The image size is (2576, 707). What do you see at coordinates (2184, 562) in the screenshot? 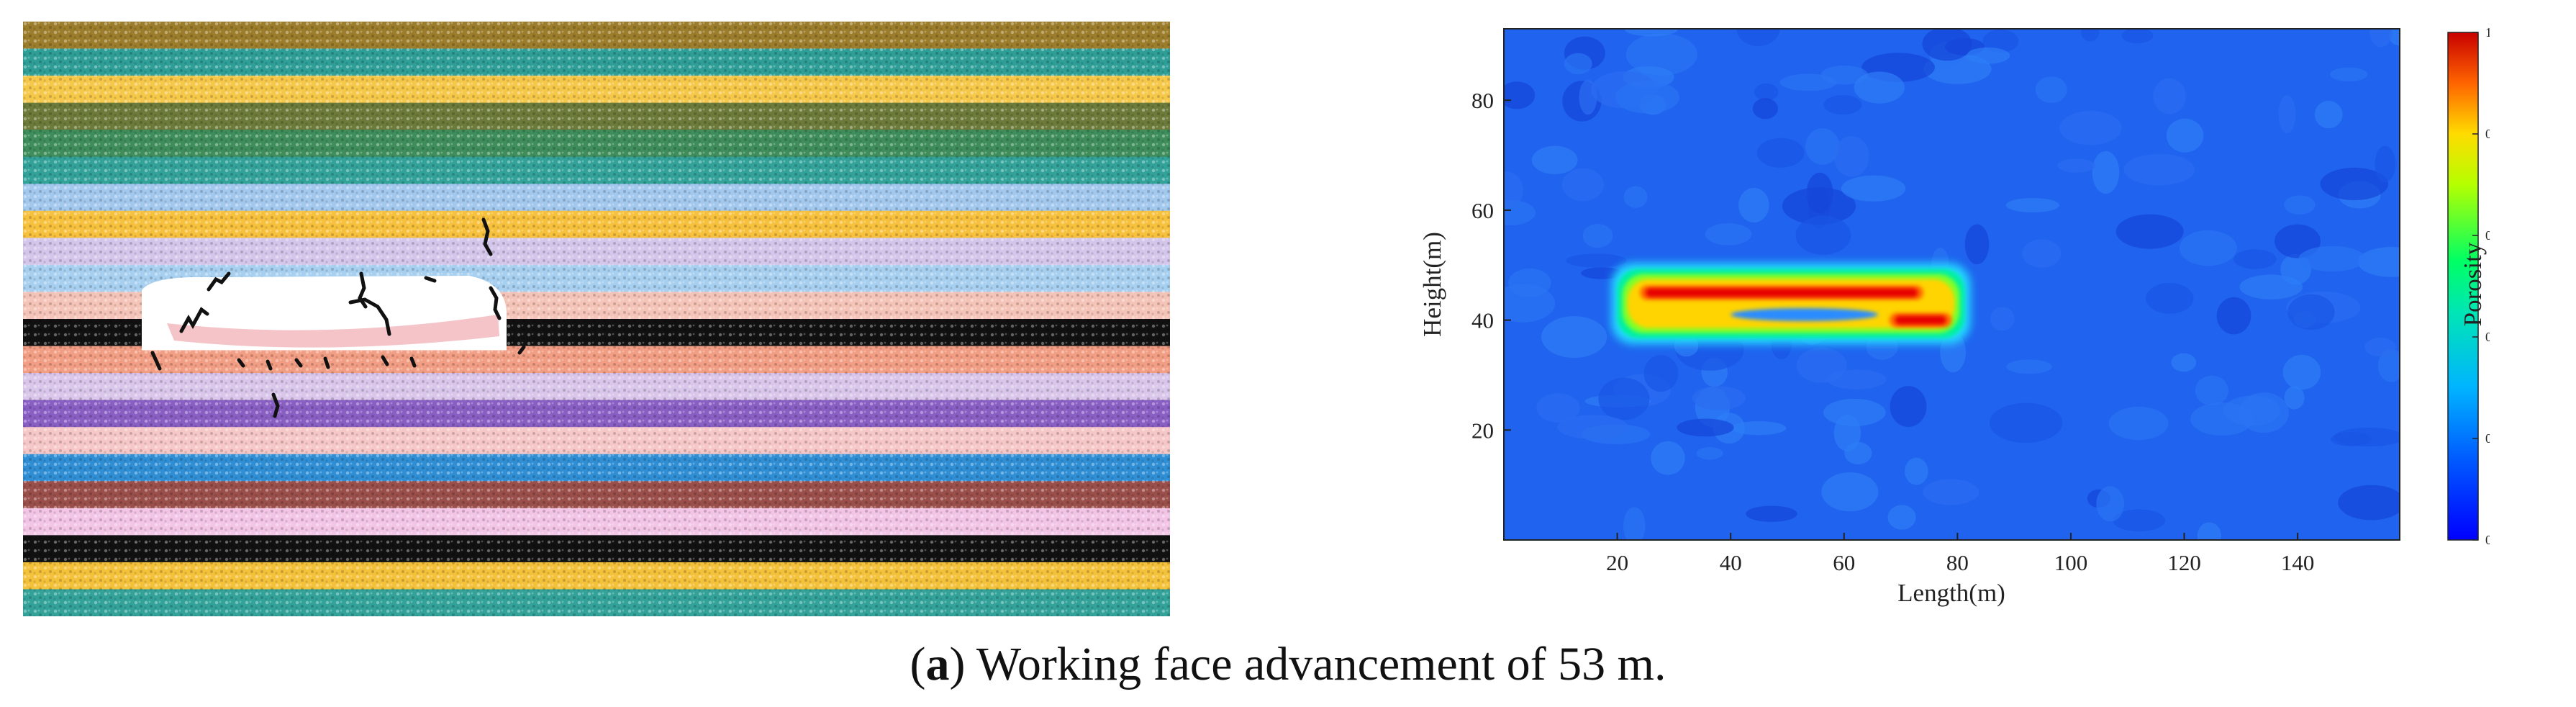
I see `x-tick-label: 120` at bounding box center [2184, 562].